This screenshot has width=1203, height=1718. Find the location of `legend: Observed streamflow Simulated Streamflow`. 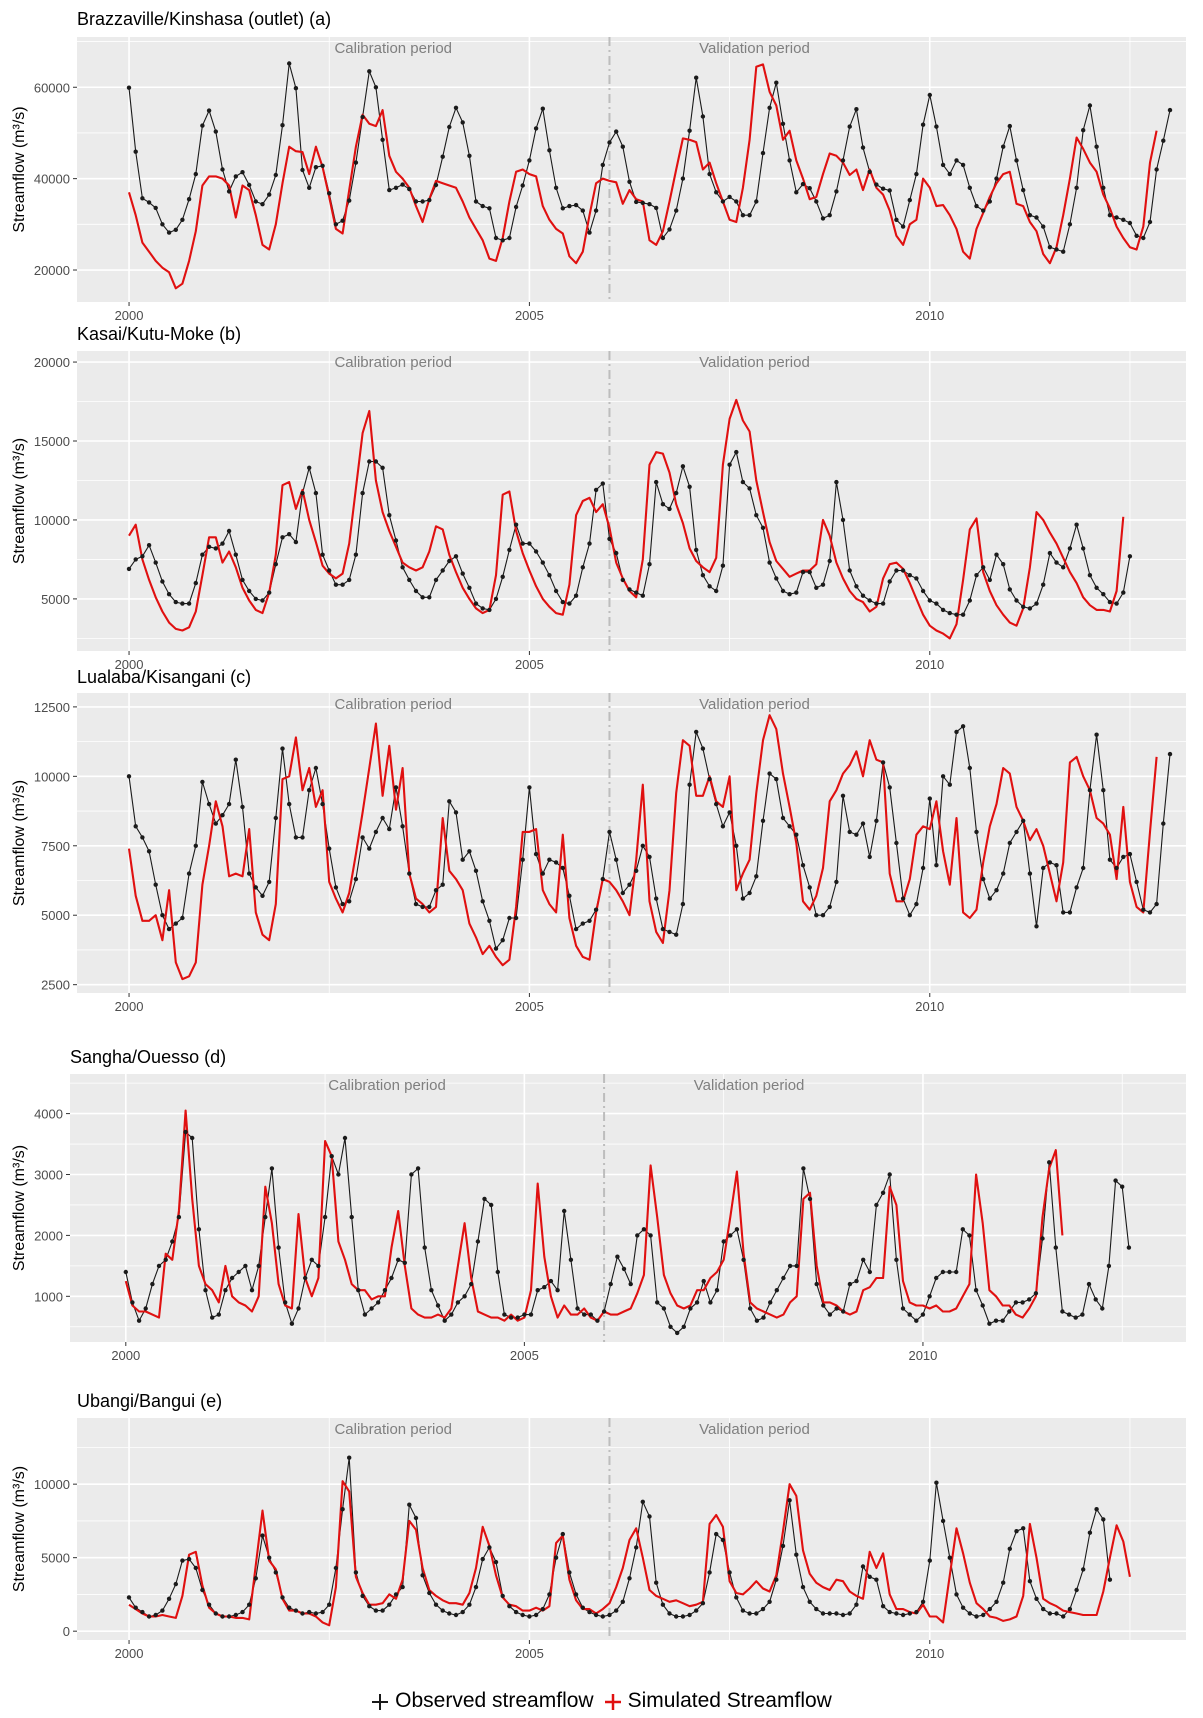

legend: Observed streamflow Simulated Streamflow is located at coordinates (601, 1701).